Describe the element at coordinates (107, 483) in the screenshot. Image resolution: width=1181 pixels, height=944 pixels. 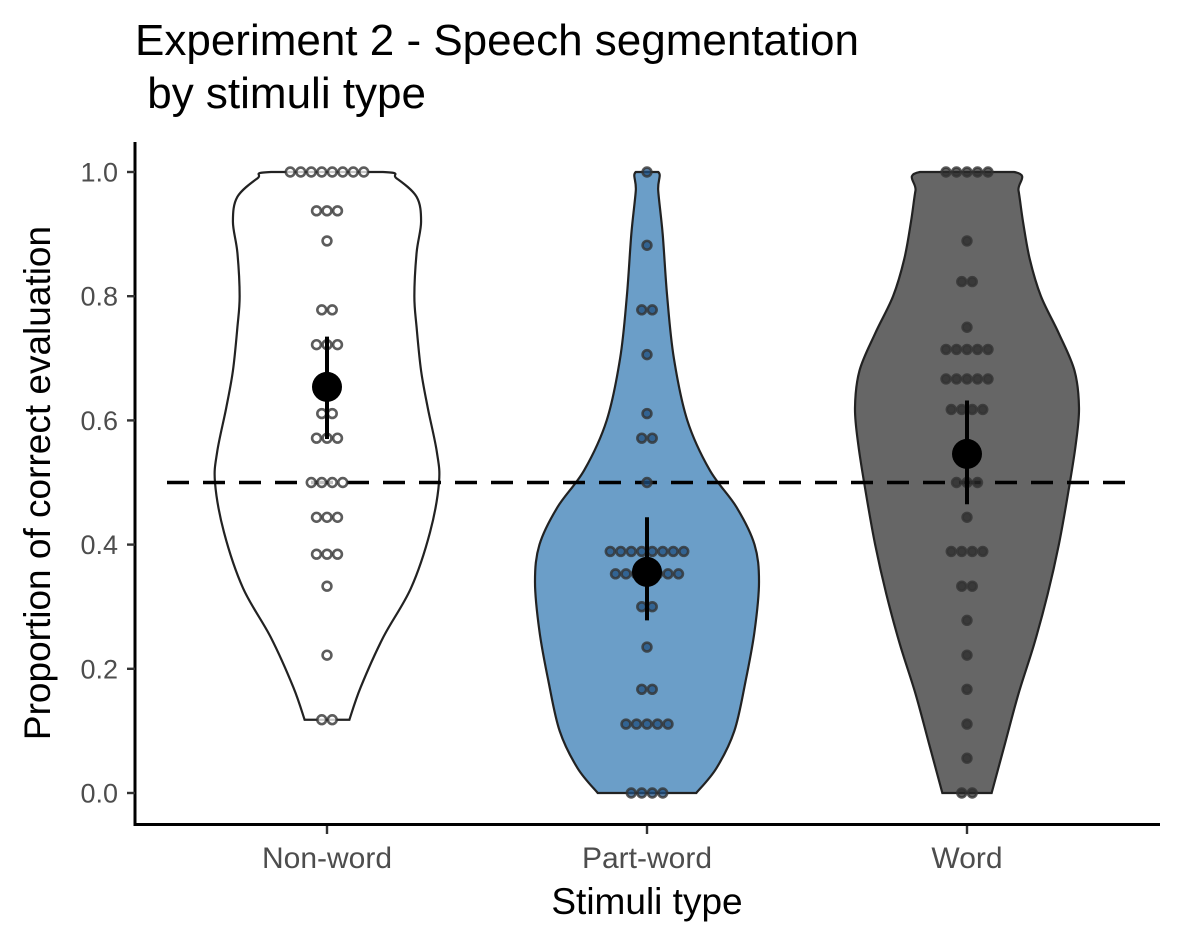
I see `y-ticks: 0.0 0.2 0.4 0.6 0.8 1.0` at that location.